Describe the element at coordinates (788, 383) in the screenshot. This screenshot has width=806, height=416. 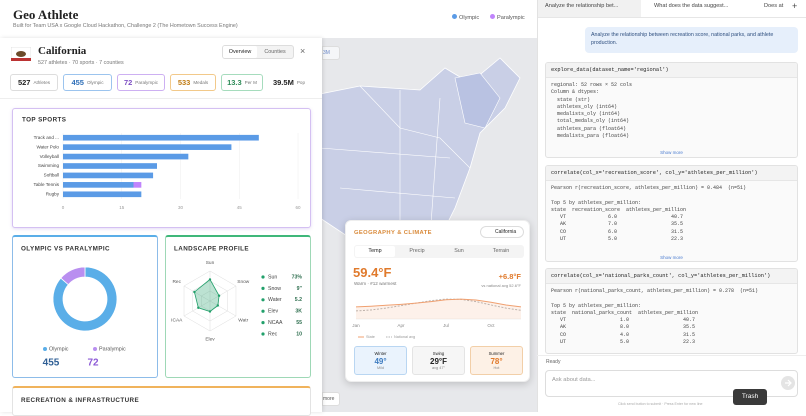
I see `send-button` at that location.